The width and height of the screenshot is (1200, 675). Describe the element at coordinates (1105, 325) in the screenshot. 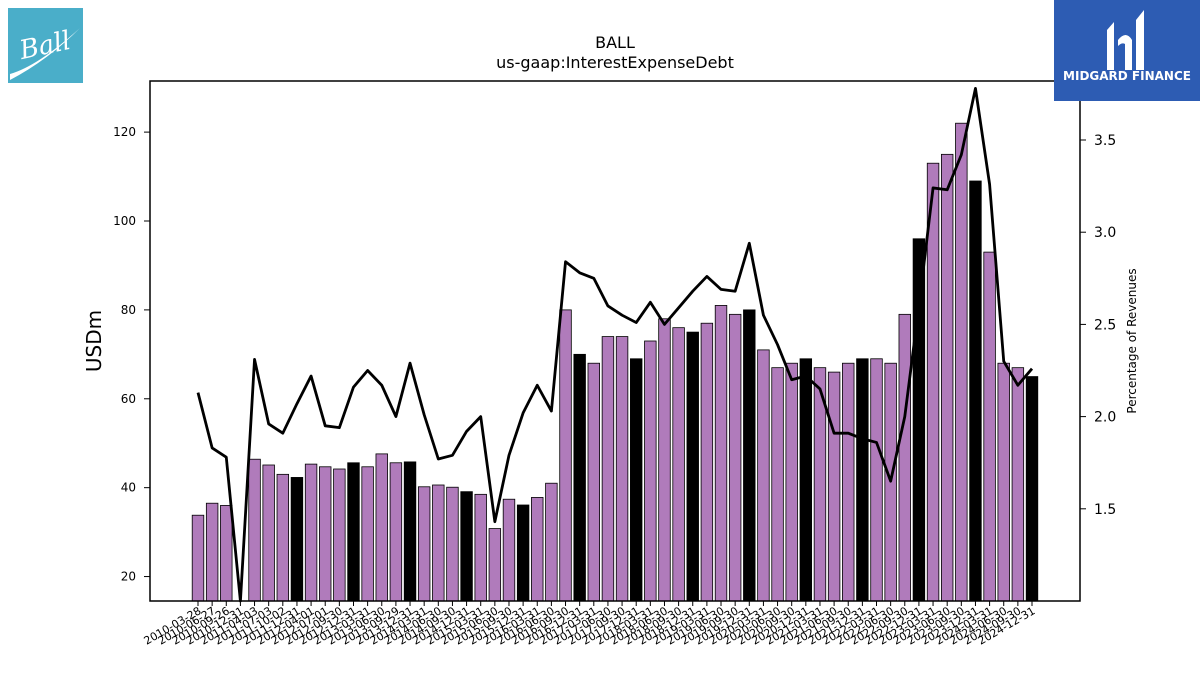

I see `y2-tick-label: 2.5` at that location.